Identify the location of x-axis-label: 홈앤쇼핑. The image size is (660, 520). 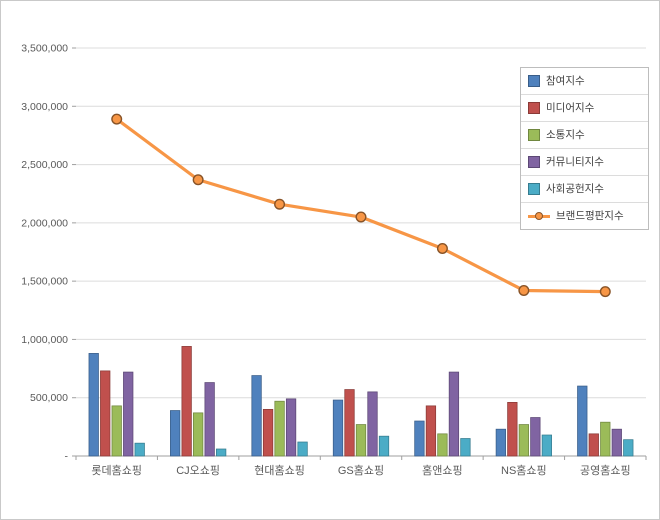
(442, 470).